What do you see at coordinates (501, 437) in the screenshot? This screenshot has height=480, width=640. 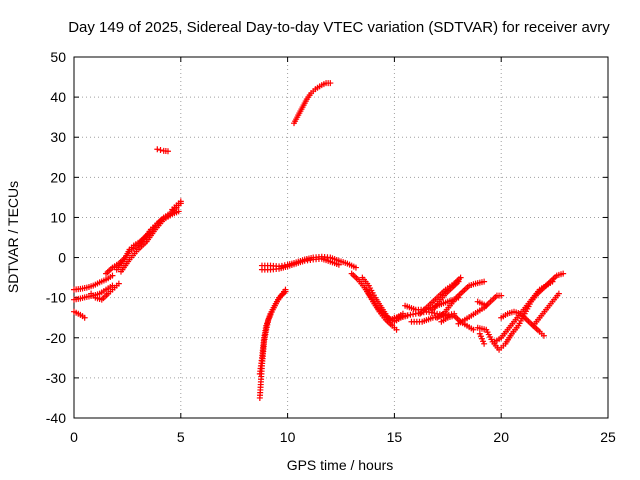 I see `x-tick-label: 20` at bounding box center [501, 437].